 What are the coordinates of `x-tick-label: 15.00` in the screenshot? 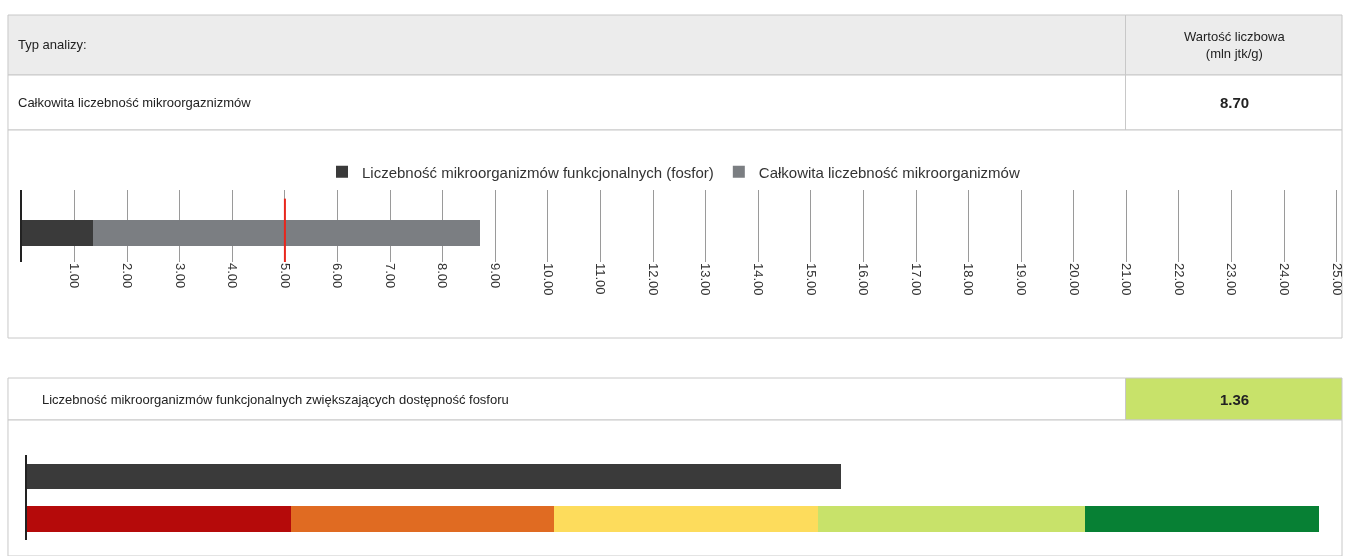 It's located at (811, 279).